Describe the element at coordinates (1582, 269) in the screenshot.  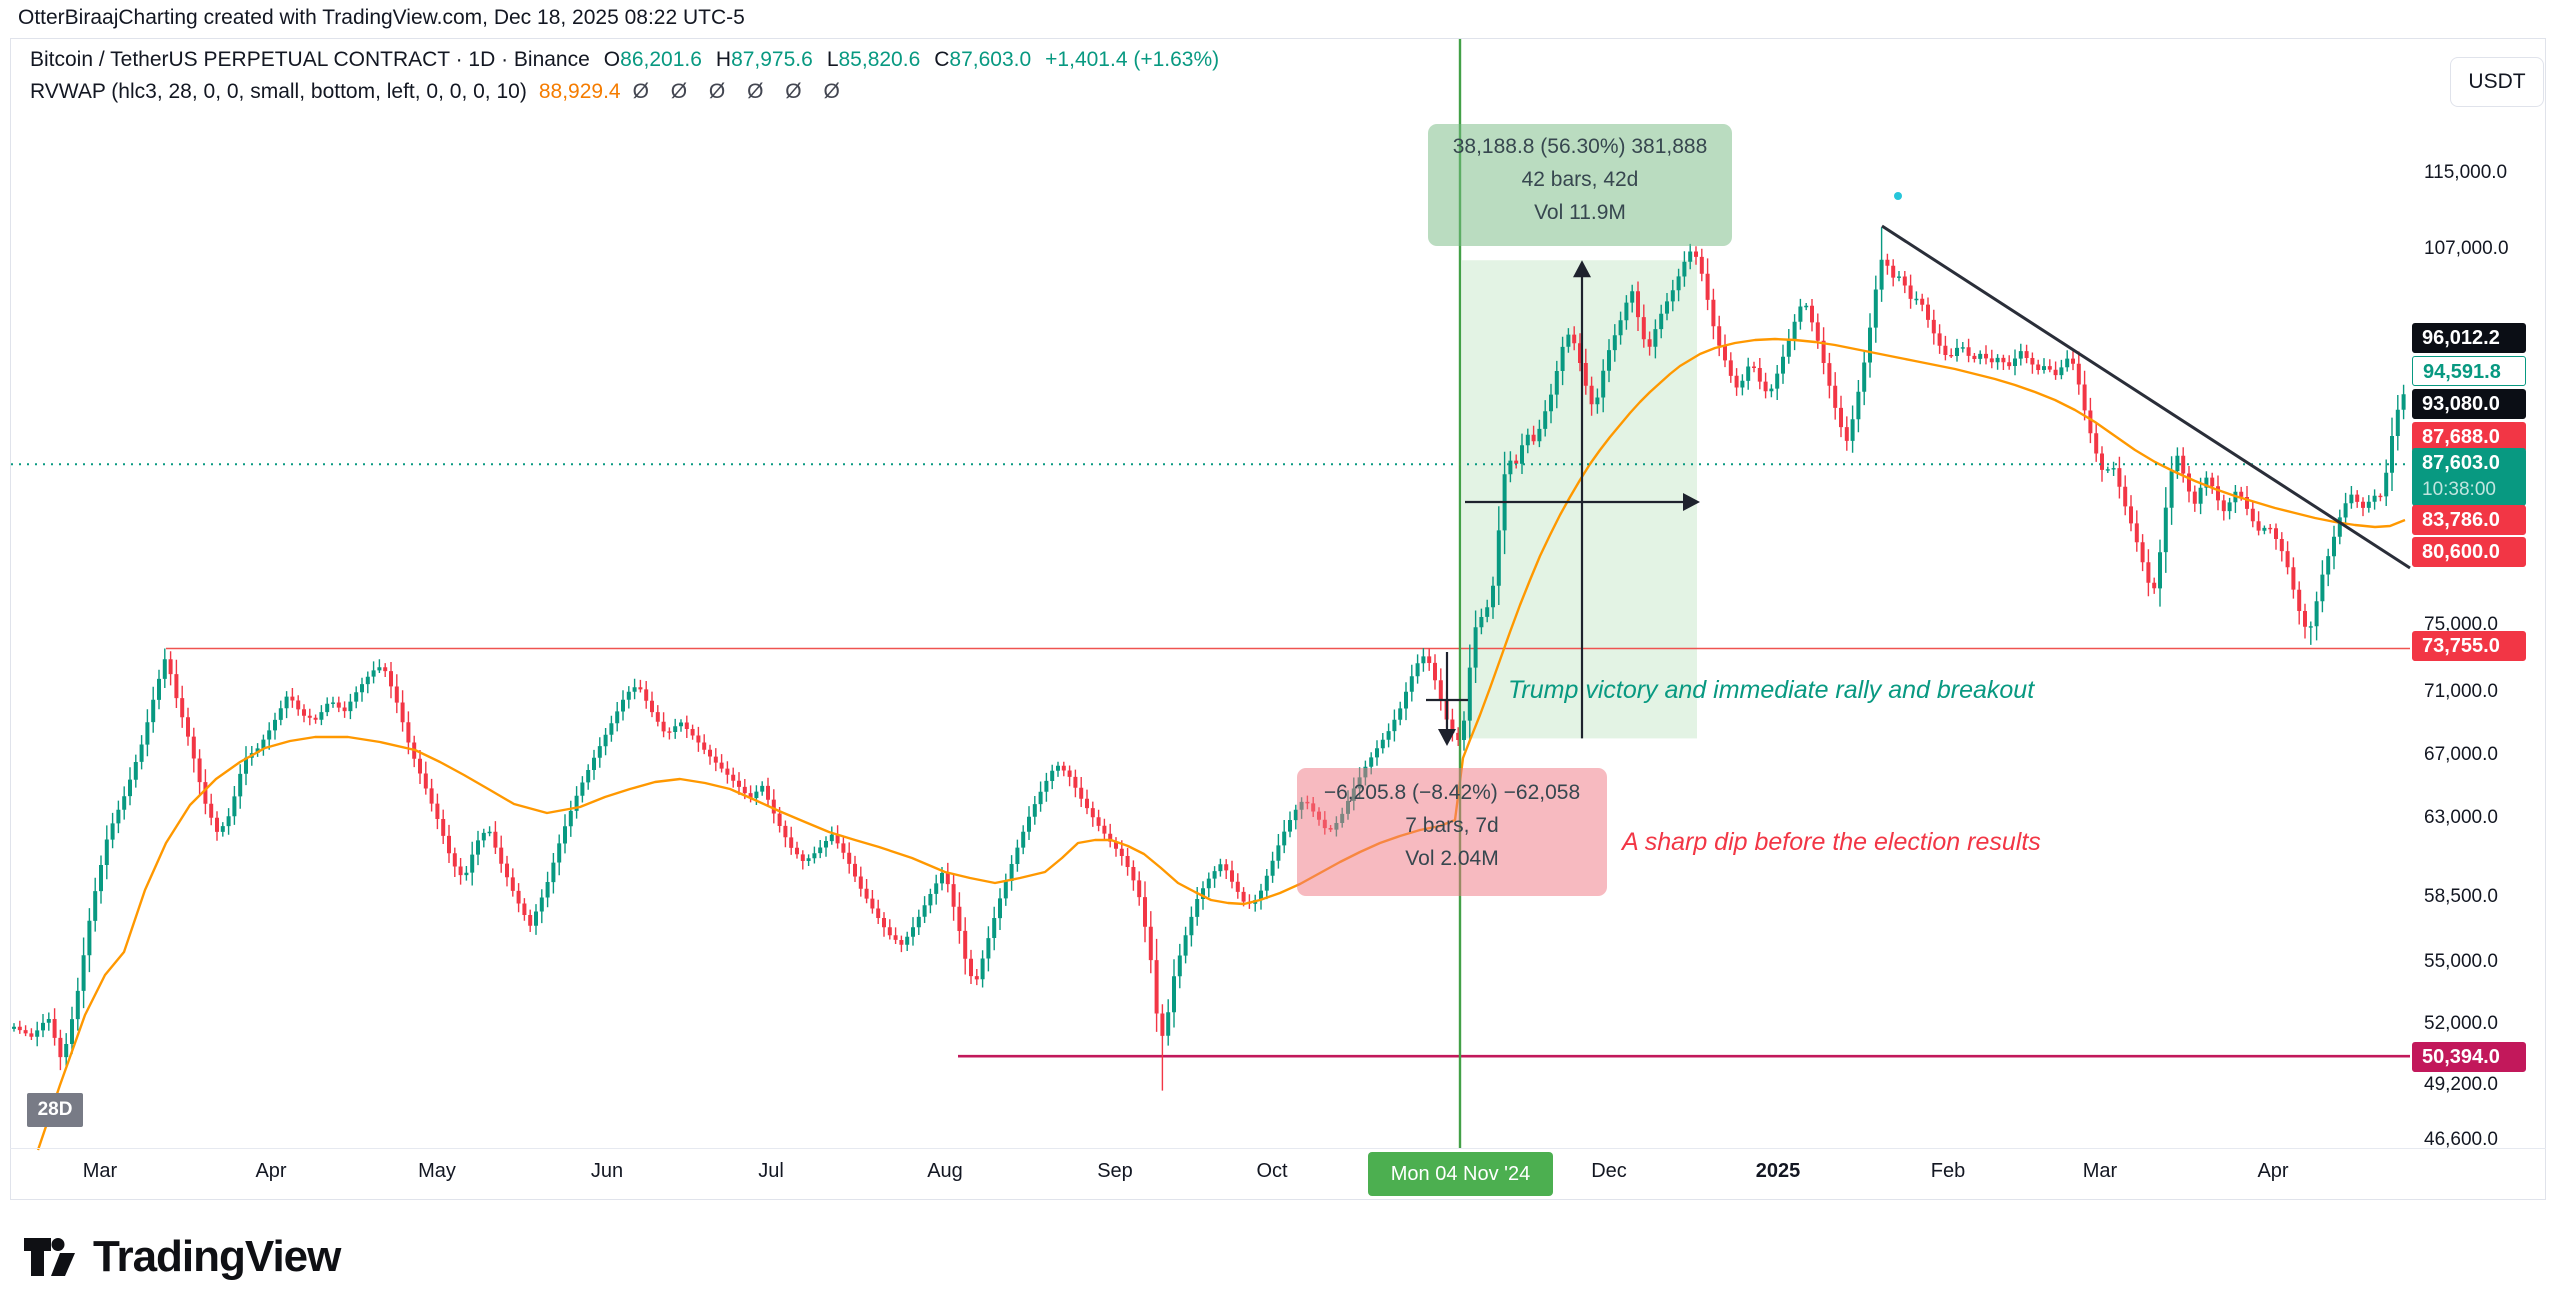
I see `arrow-up-head` at that location.